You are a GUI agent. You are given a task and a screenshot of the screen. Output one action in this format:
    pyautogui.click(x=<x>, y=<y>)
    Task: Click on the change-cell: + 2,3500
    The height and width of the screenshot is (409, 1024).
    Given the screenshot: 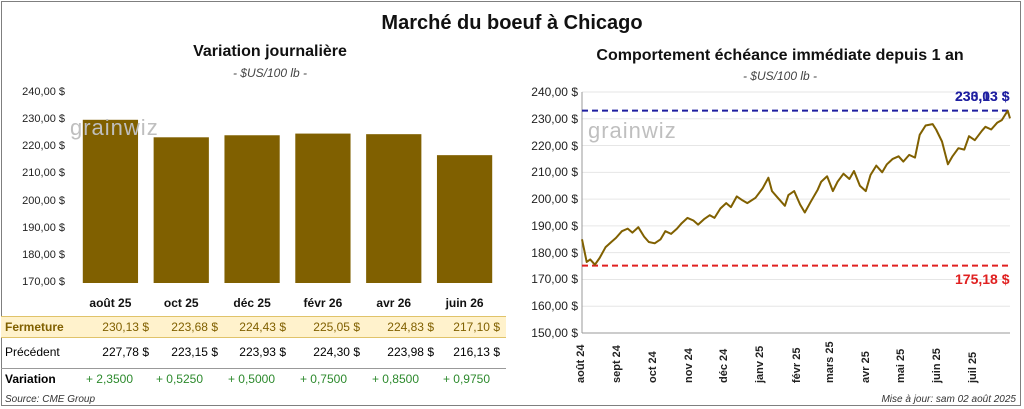 What is the action you would take?
    pyautogui.click(x=109, y=379)
    